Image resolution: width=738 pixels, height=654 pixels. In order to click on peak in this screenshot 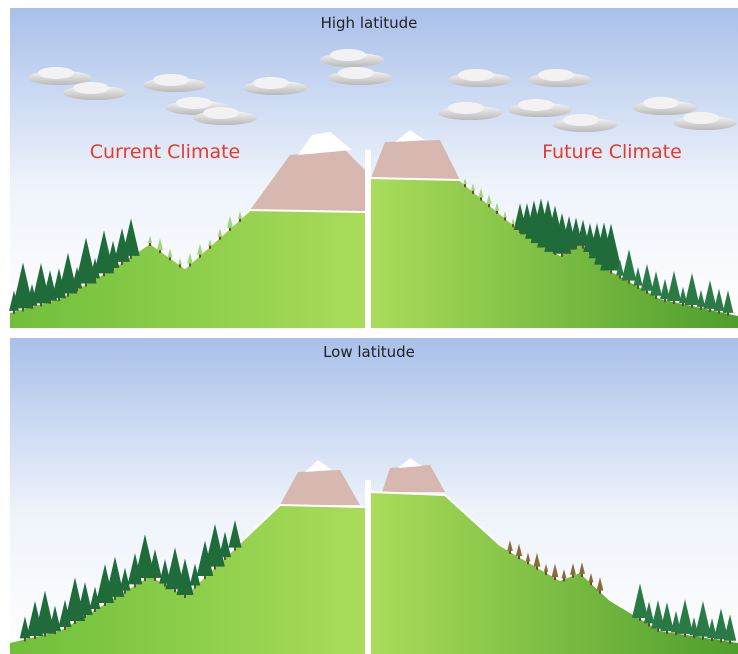, I will do `click(320, 487)`.